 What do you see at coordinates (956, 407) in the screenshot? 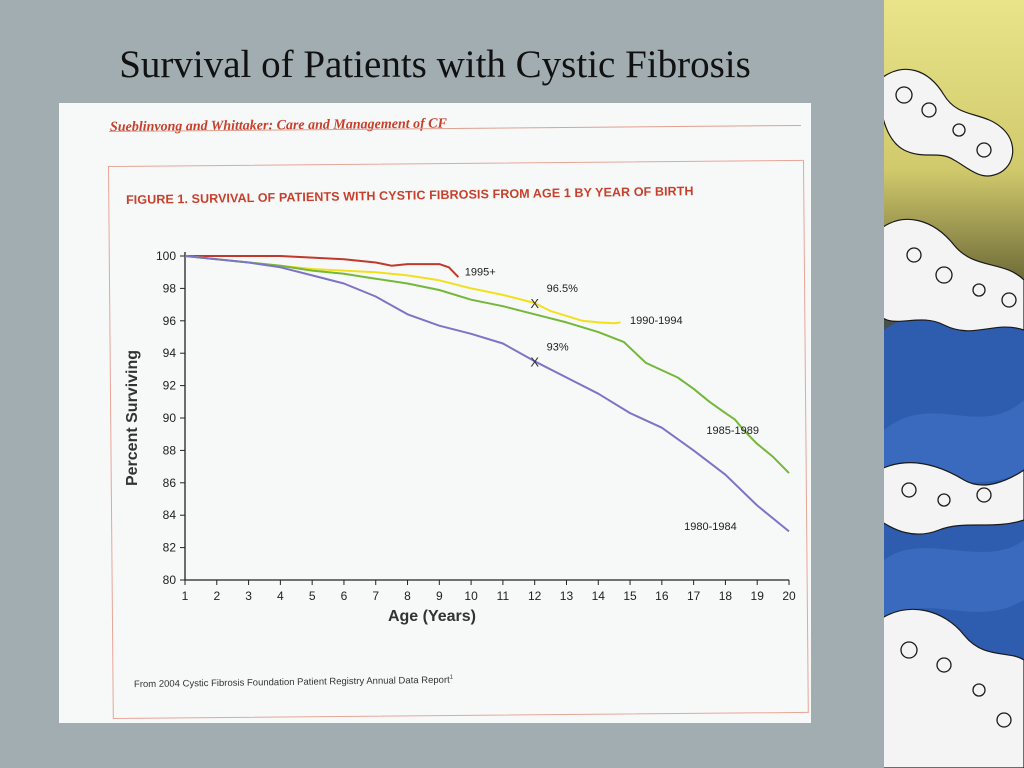
I see `wave-curls` at bounding box center [956, 407].